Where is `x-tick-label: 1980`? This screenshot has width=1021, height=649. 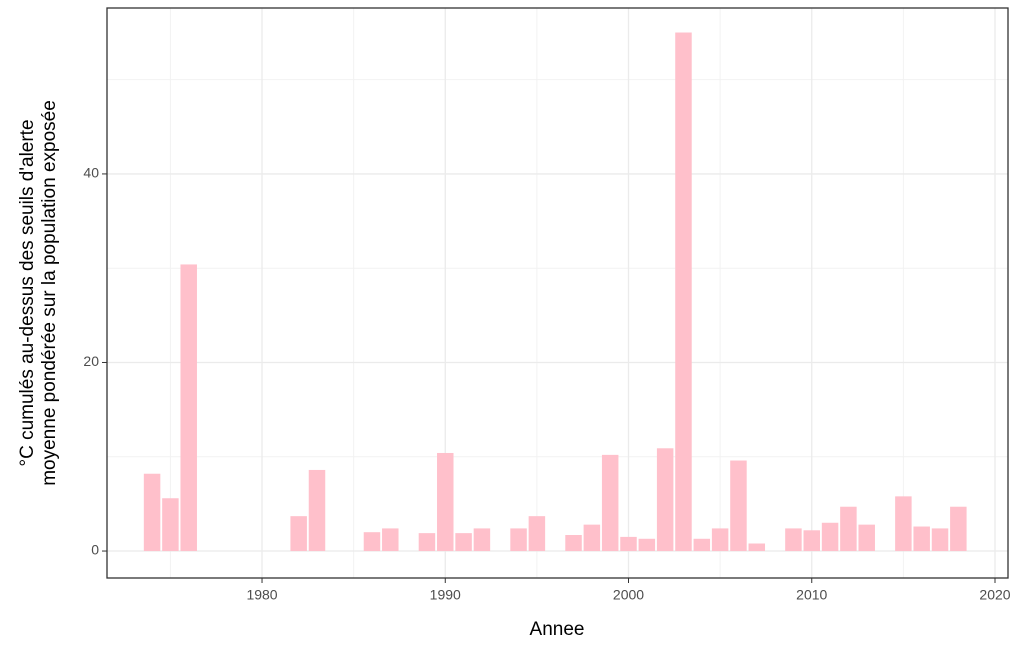
x-tick-label: 1980 is located at coordinates (261, 595).